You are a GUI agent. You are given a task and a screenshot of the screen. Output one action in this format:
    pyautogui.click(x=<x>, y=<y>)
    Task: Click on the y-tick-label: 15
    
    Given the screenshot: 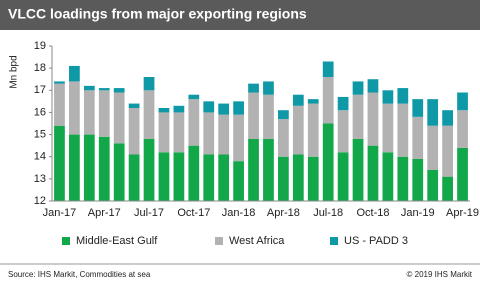 What is the action you would take?
    pyautogui.click(x=40, y=134)
    